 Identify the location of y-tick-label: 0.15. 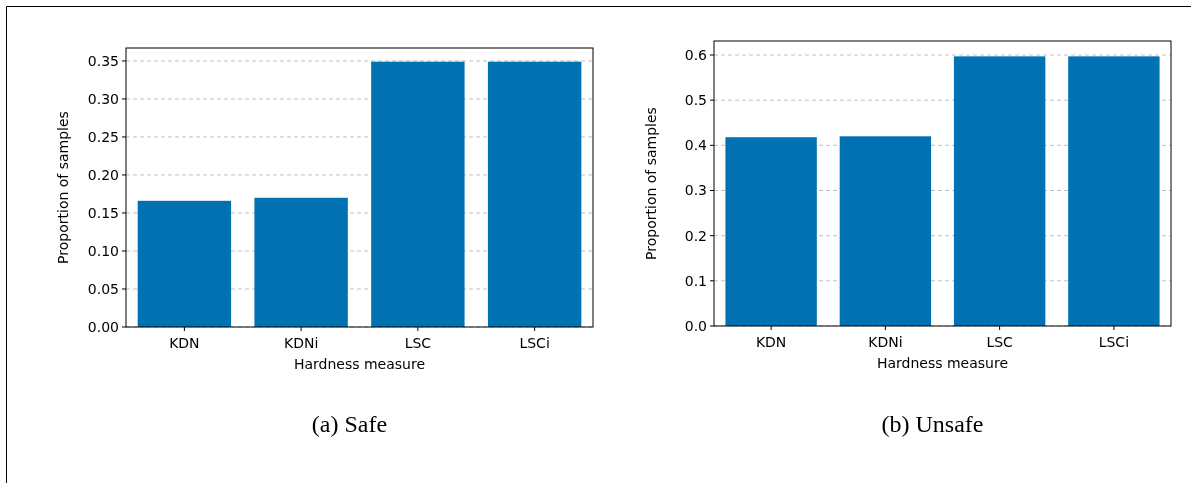
(103, 212).